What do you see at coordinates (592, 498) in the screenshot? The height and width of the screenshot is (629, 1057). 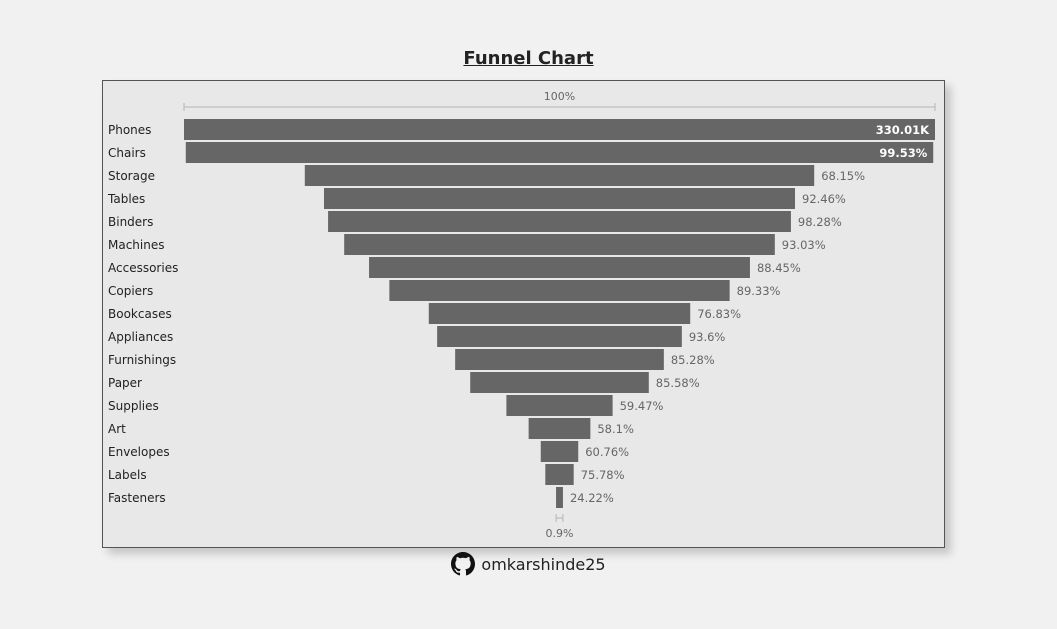 I see `data-label: 24.22%` at bounding box center [592, 498].